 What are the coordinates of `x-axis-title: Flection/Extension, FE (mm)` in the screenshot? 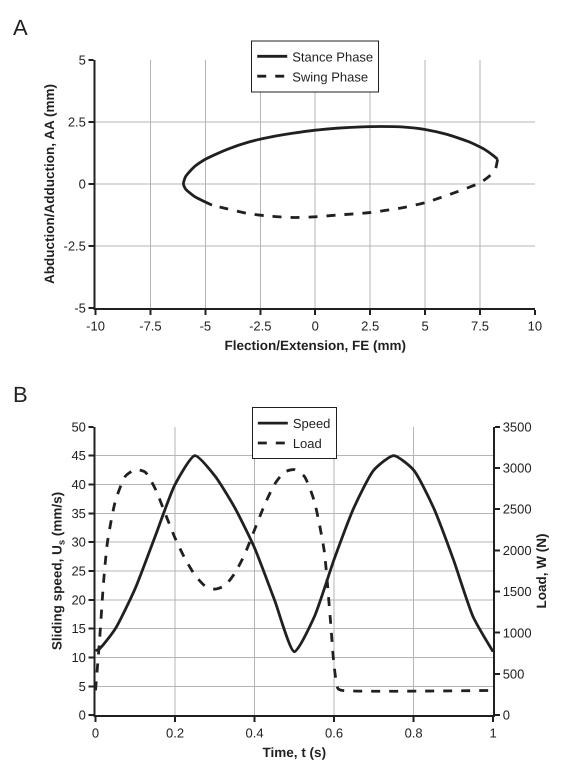 It's located at (315, 346).